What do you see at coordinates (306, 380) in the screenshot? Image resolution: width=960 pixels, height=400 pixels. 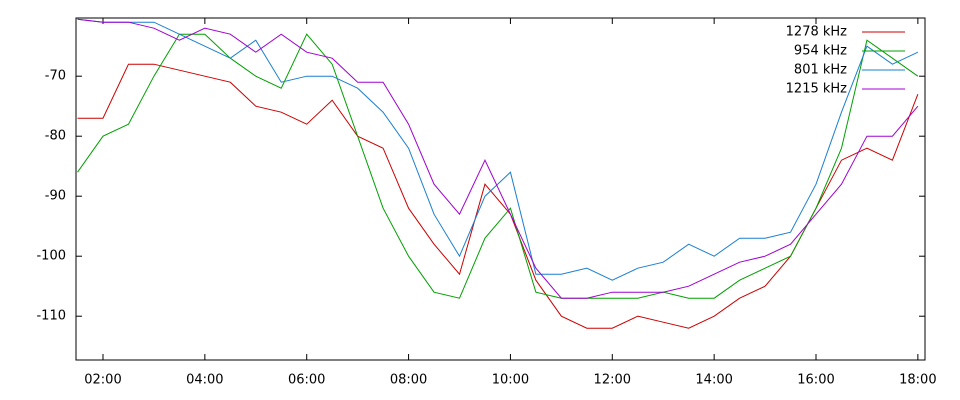 I see `x-tick-label: 06:00` at bounding box center [306, 380].